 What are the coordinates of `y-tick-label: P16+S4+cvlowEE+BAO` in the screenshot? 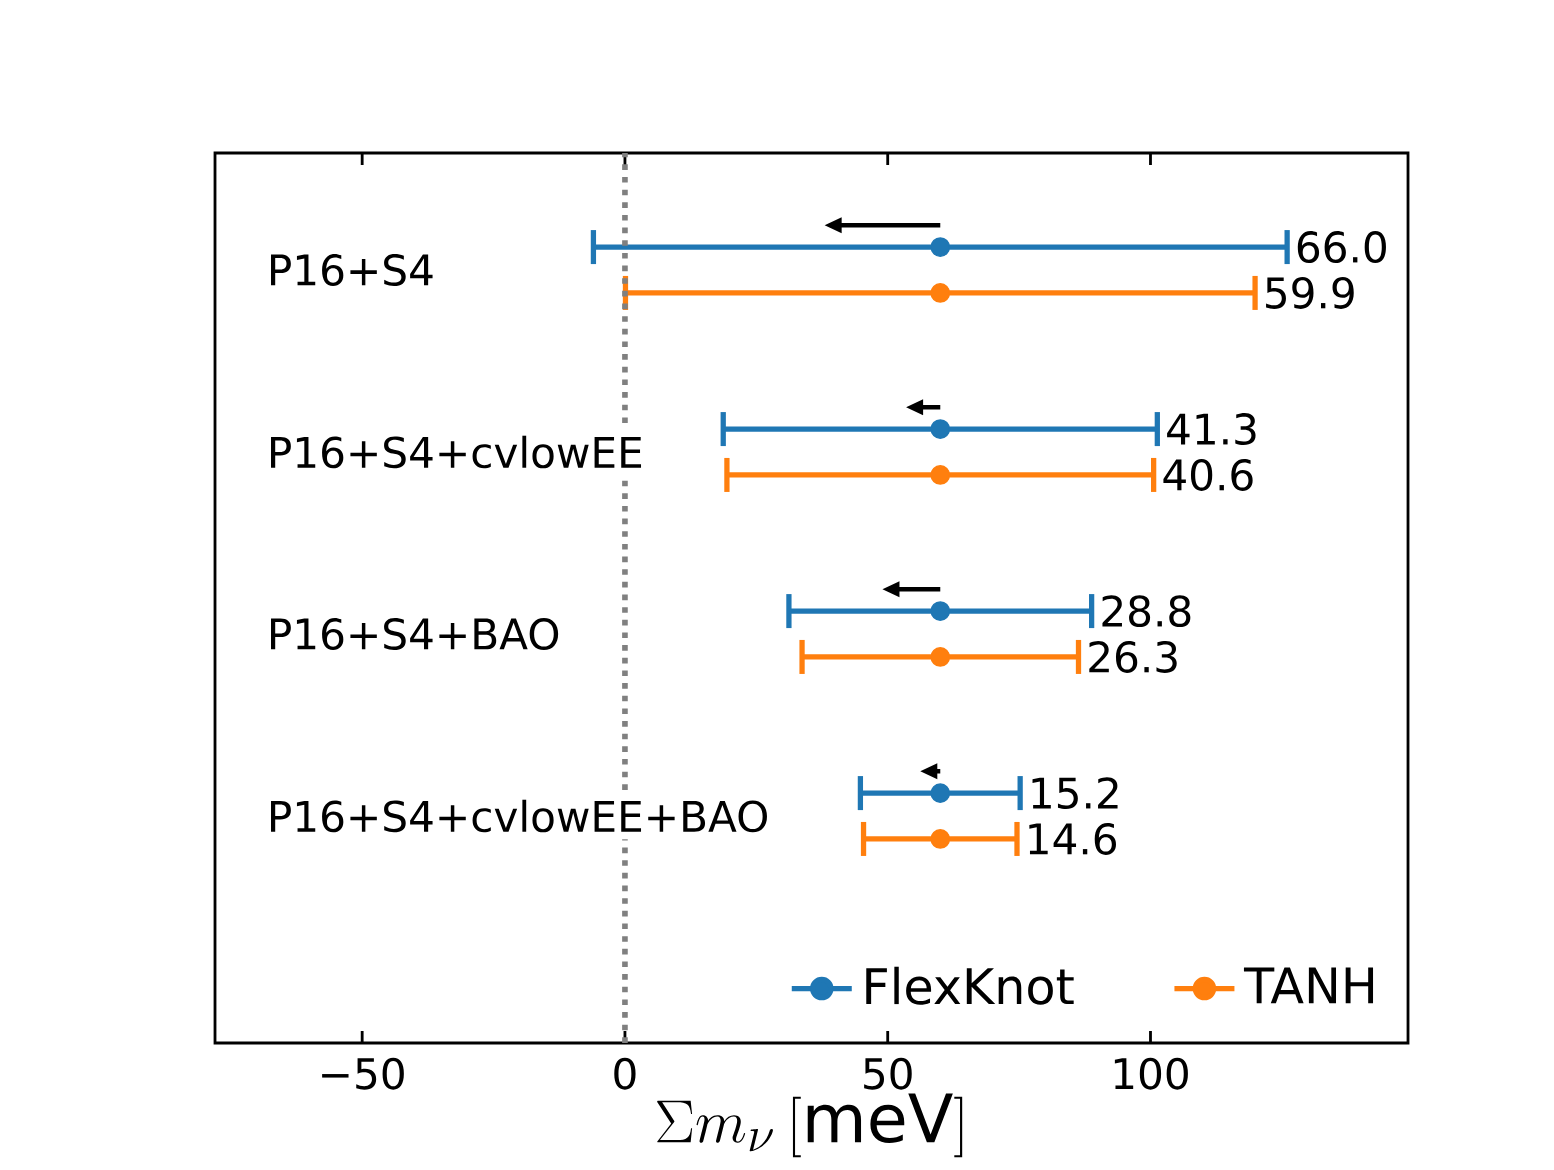 It's located at (519, 816).